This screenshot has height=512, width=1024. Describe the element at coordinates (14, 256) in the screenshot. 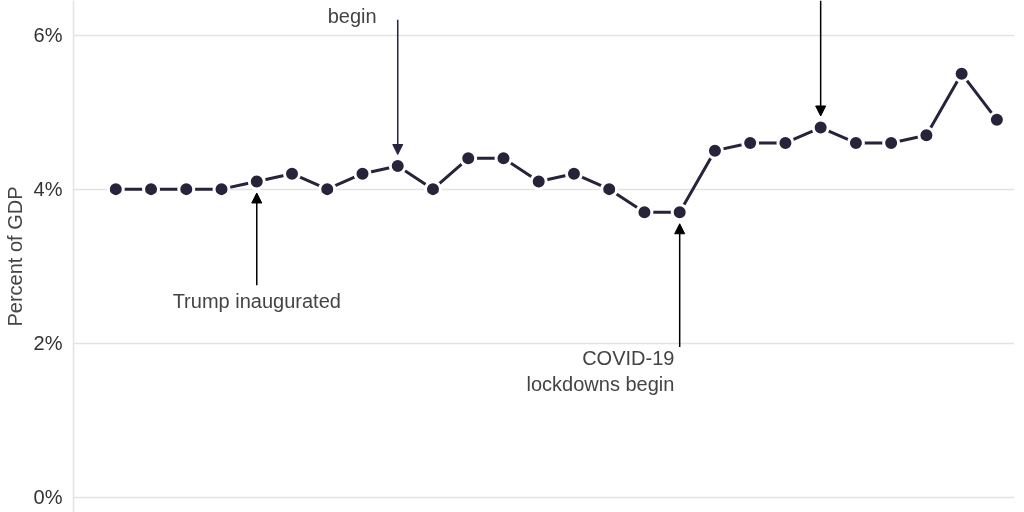

I see `y-axis-title: Percent of GDP` at that location.